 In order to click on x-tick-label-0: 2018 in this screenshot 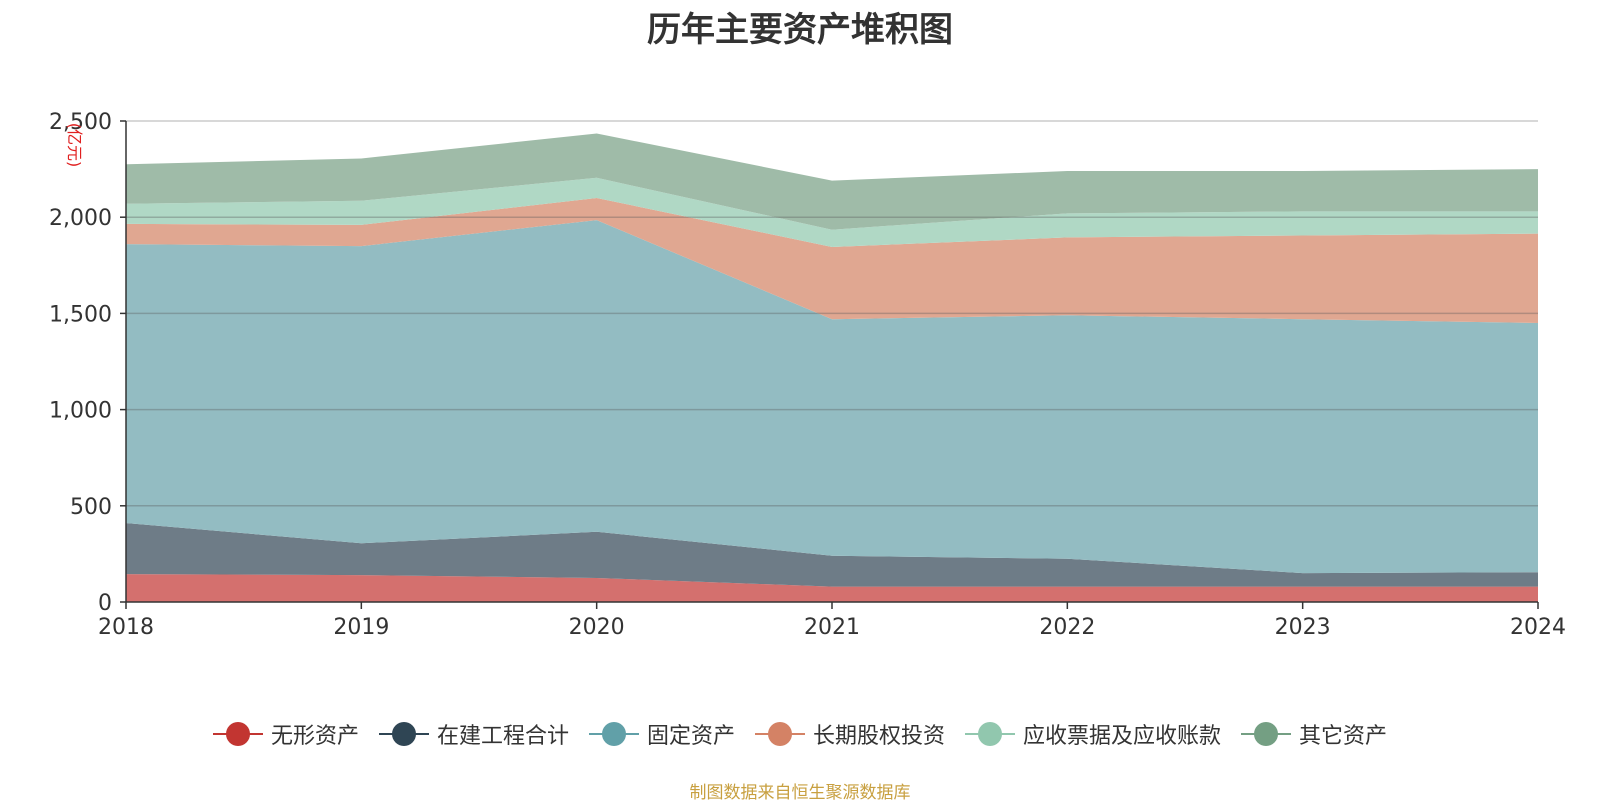, I will do `click(126, 627)`.